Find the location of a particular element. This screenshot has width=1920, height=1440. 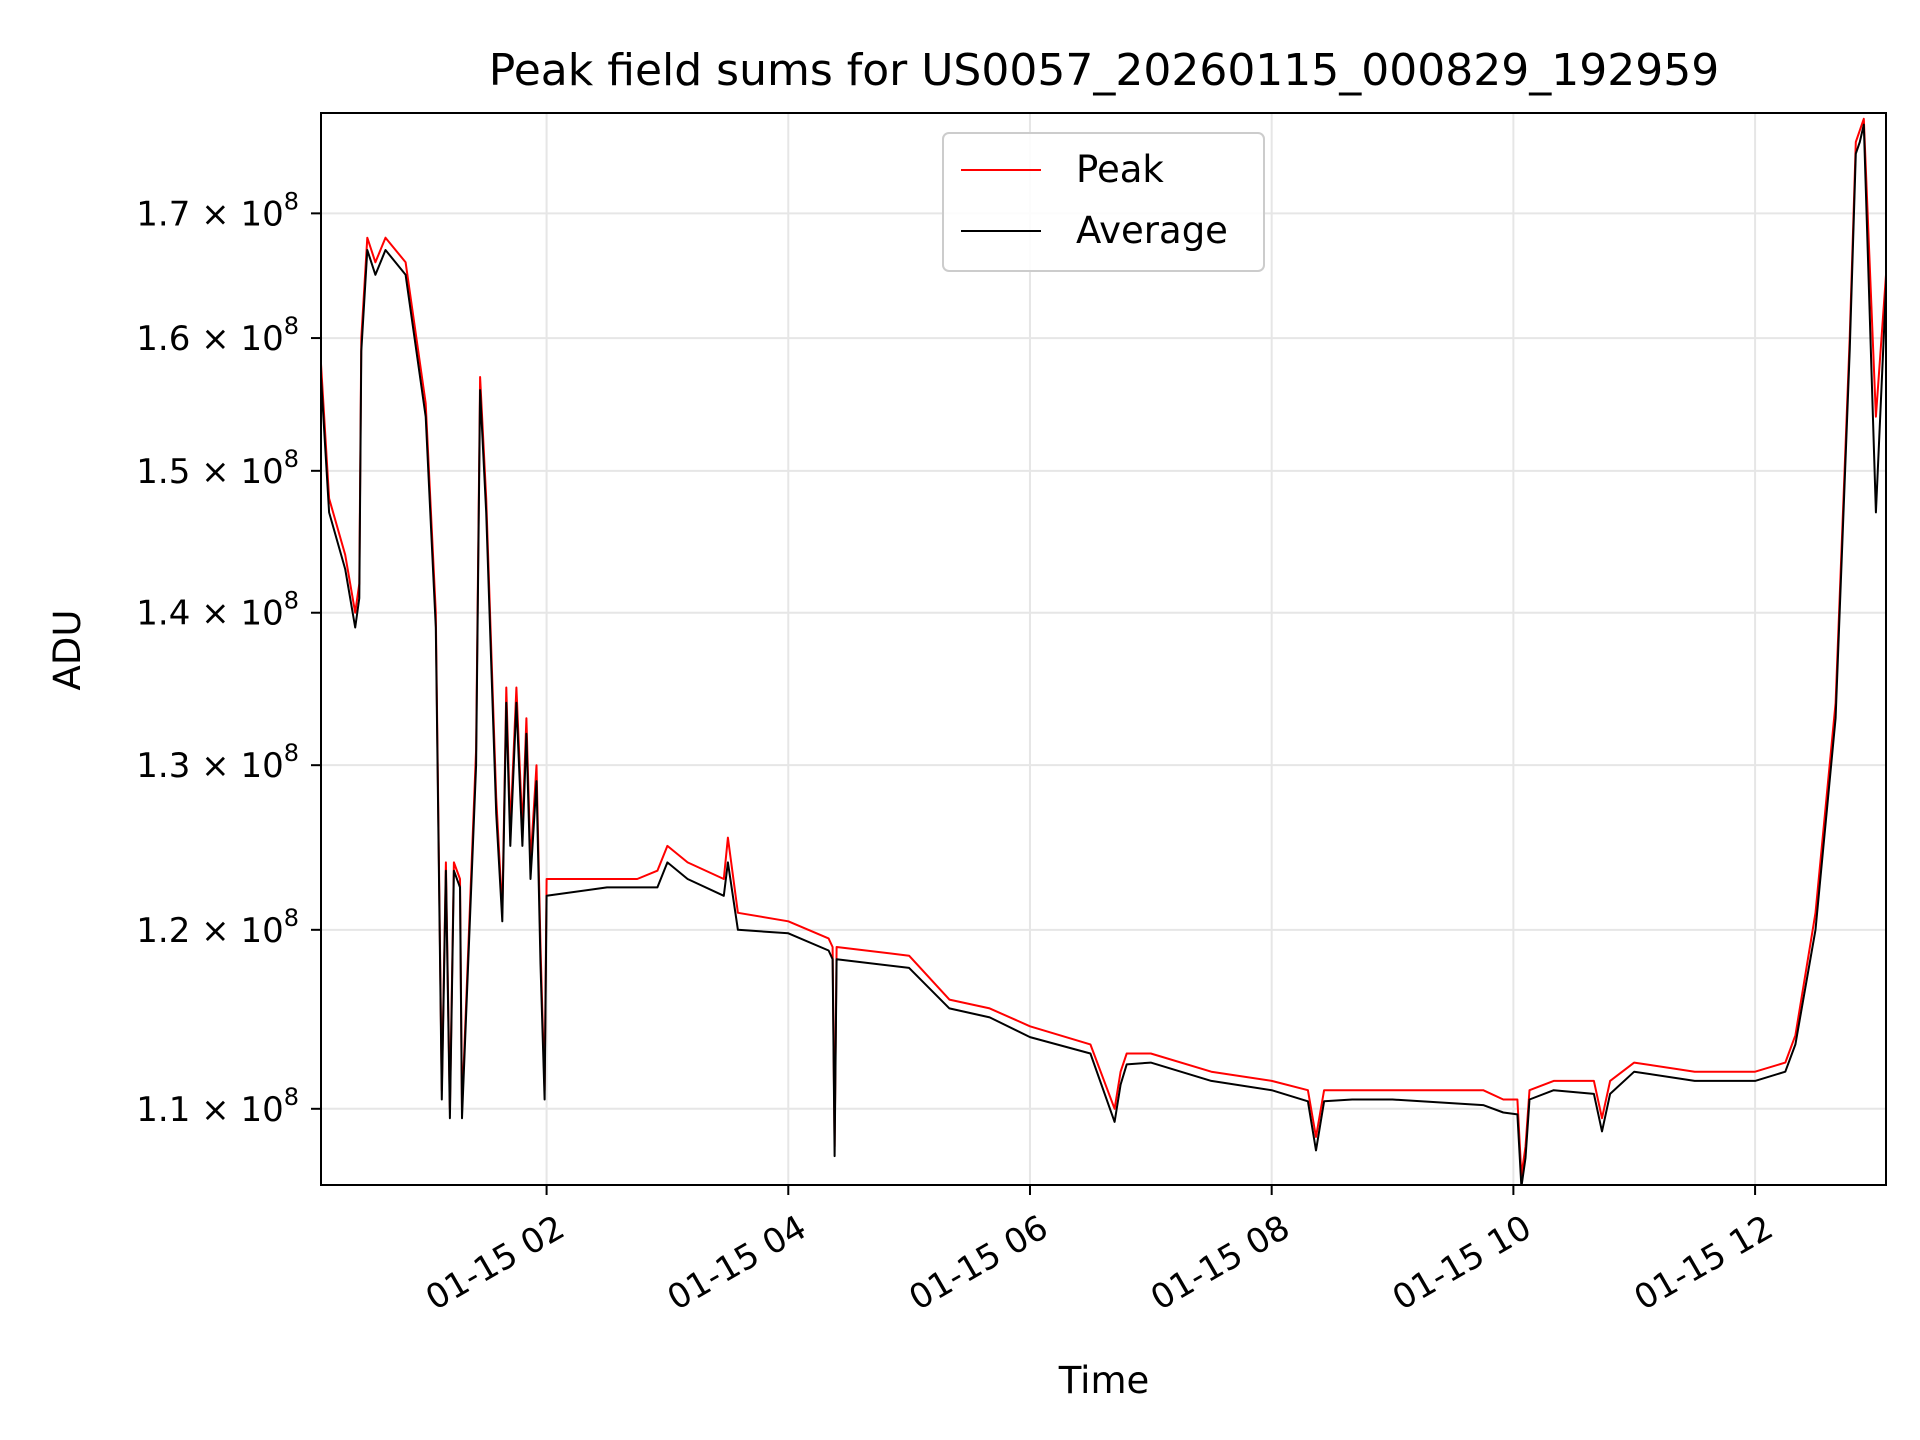

x-axis-label: Time is located at coordinates (1104, 1380).